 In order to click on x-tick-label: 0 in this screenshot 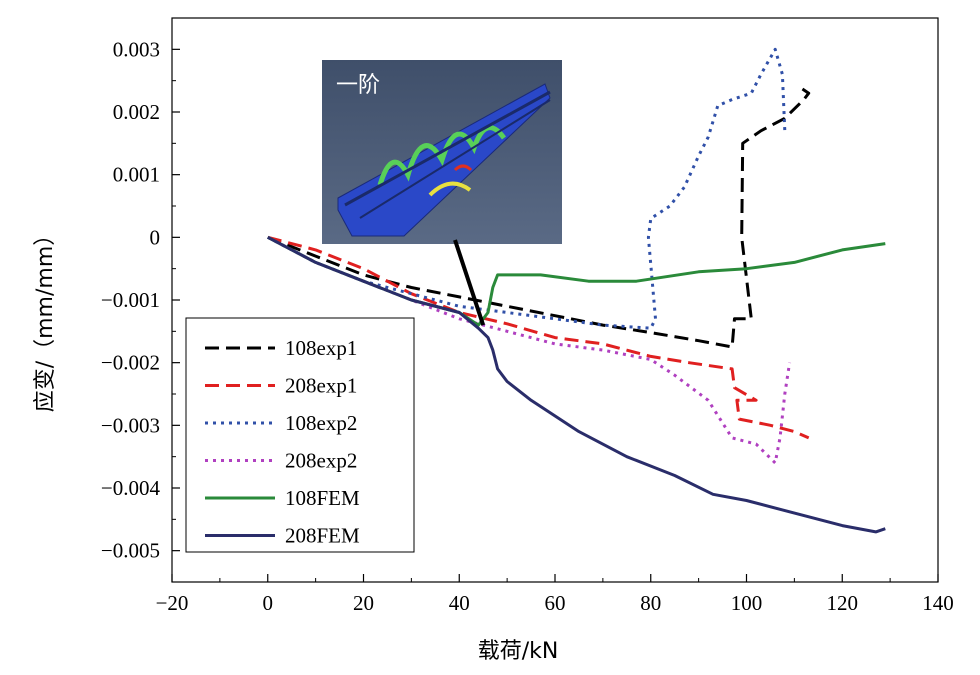, I will do `click(268, 603)`.